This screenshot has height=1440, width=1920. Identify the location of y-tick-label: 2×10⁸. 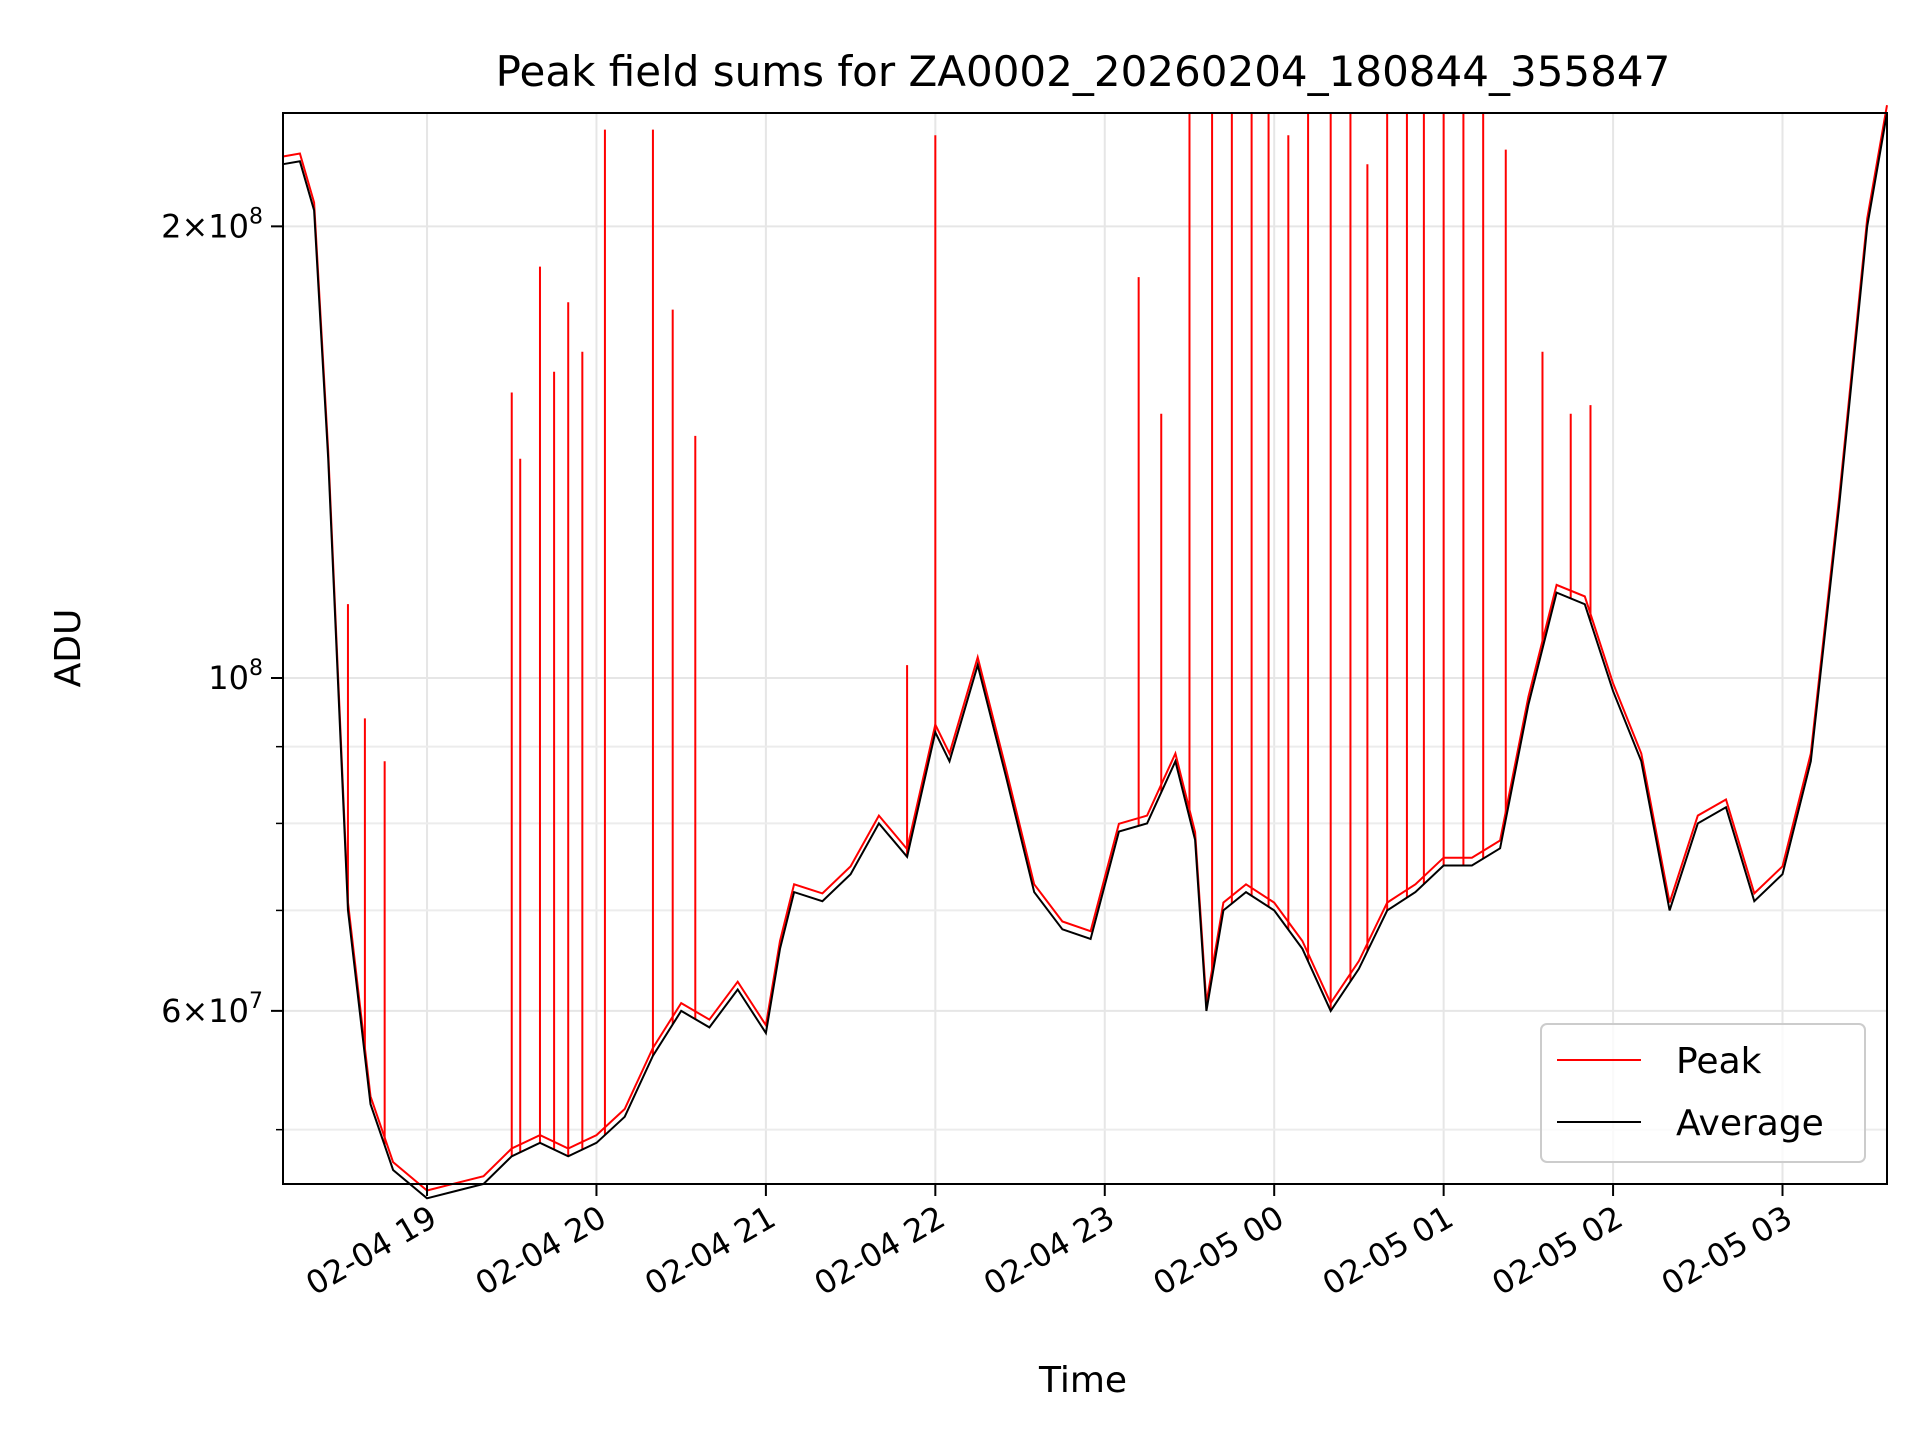
(212, 224).